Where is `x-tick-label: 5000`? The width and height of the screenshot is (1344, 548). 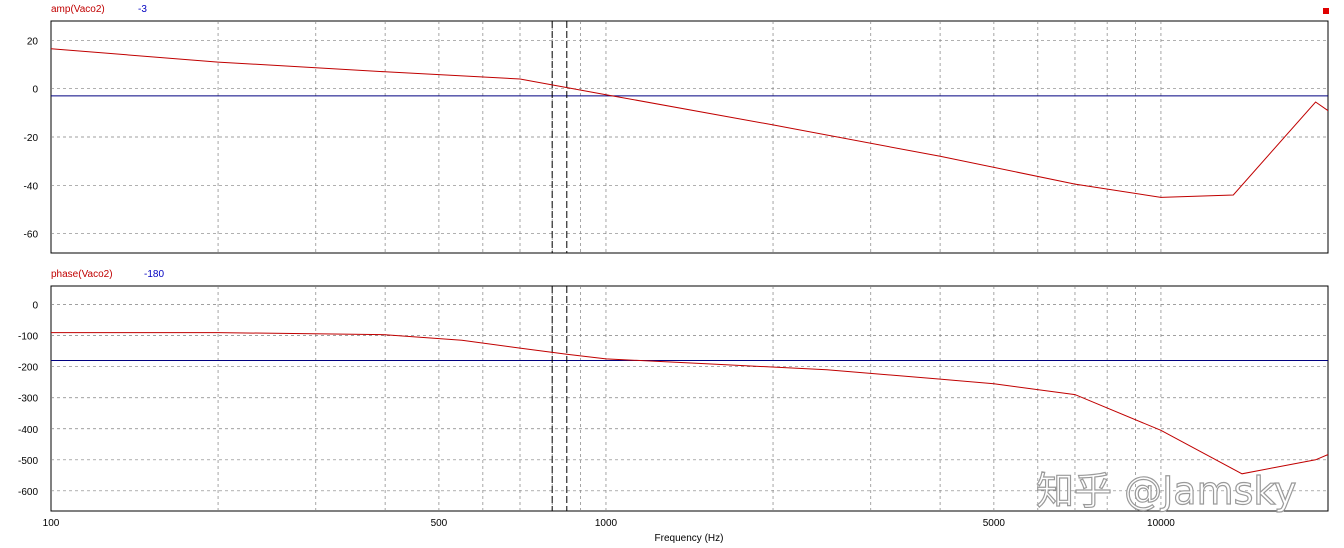
x-tick-label: 5000 is located at coordinates (994, 523).